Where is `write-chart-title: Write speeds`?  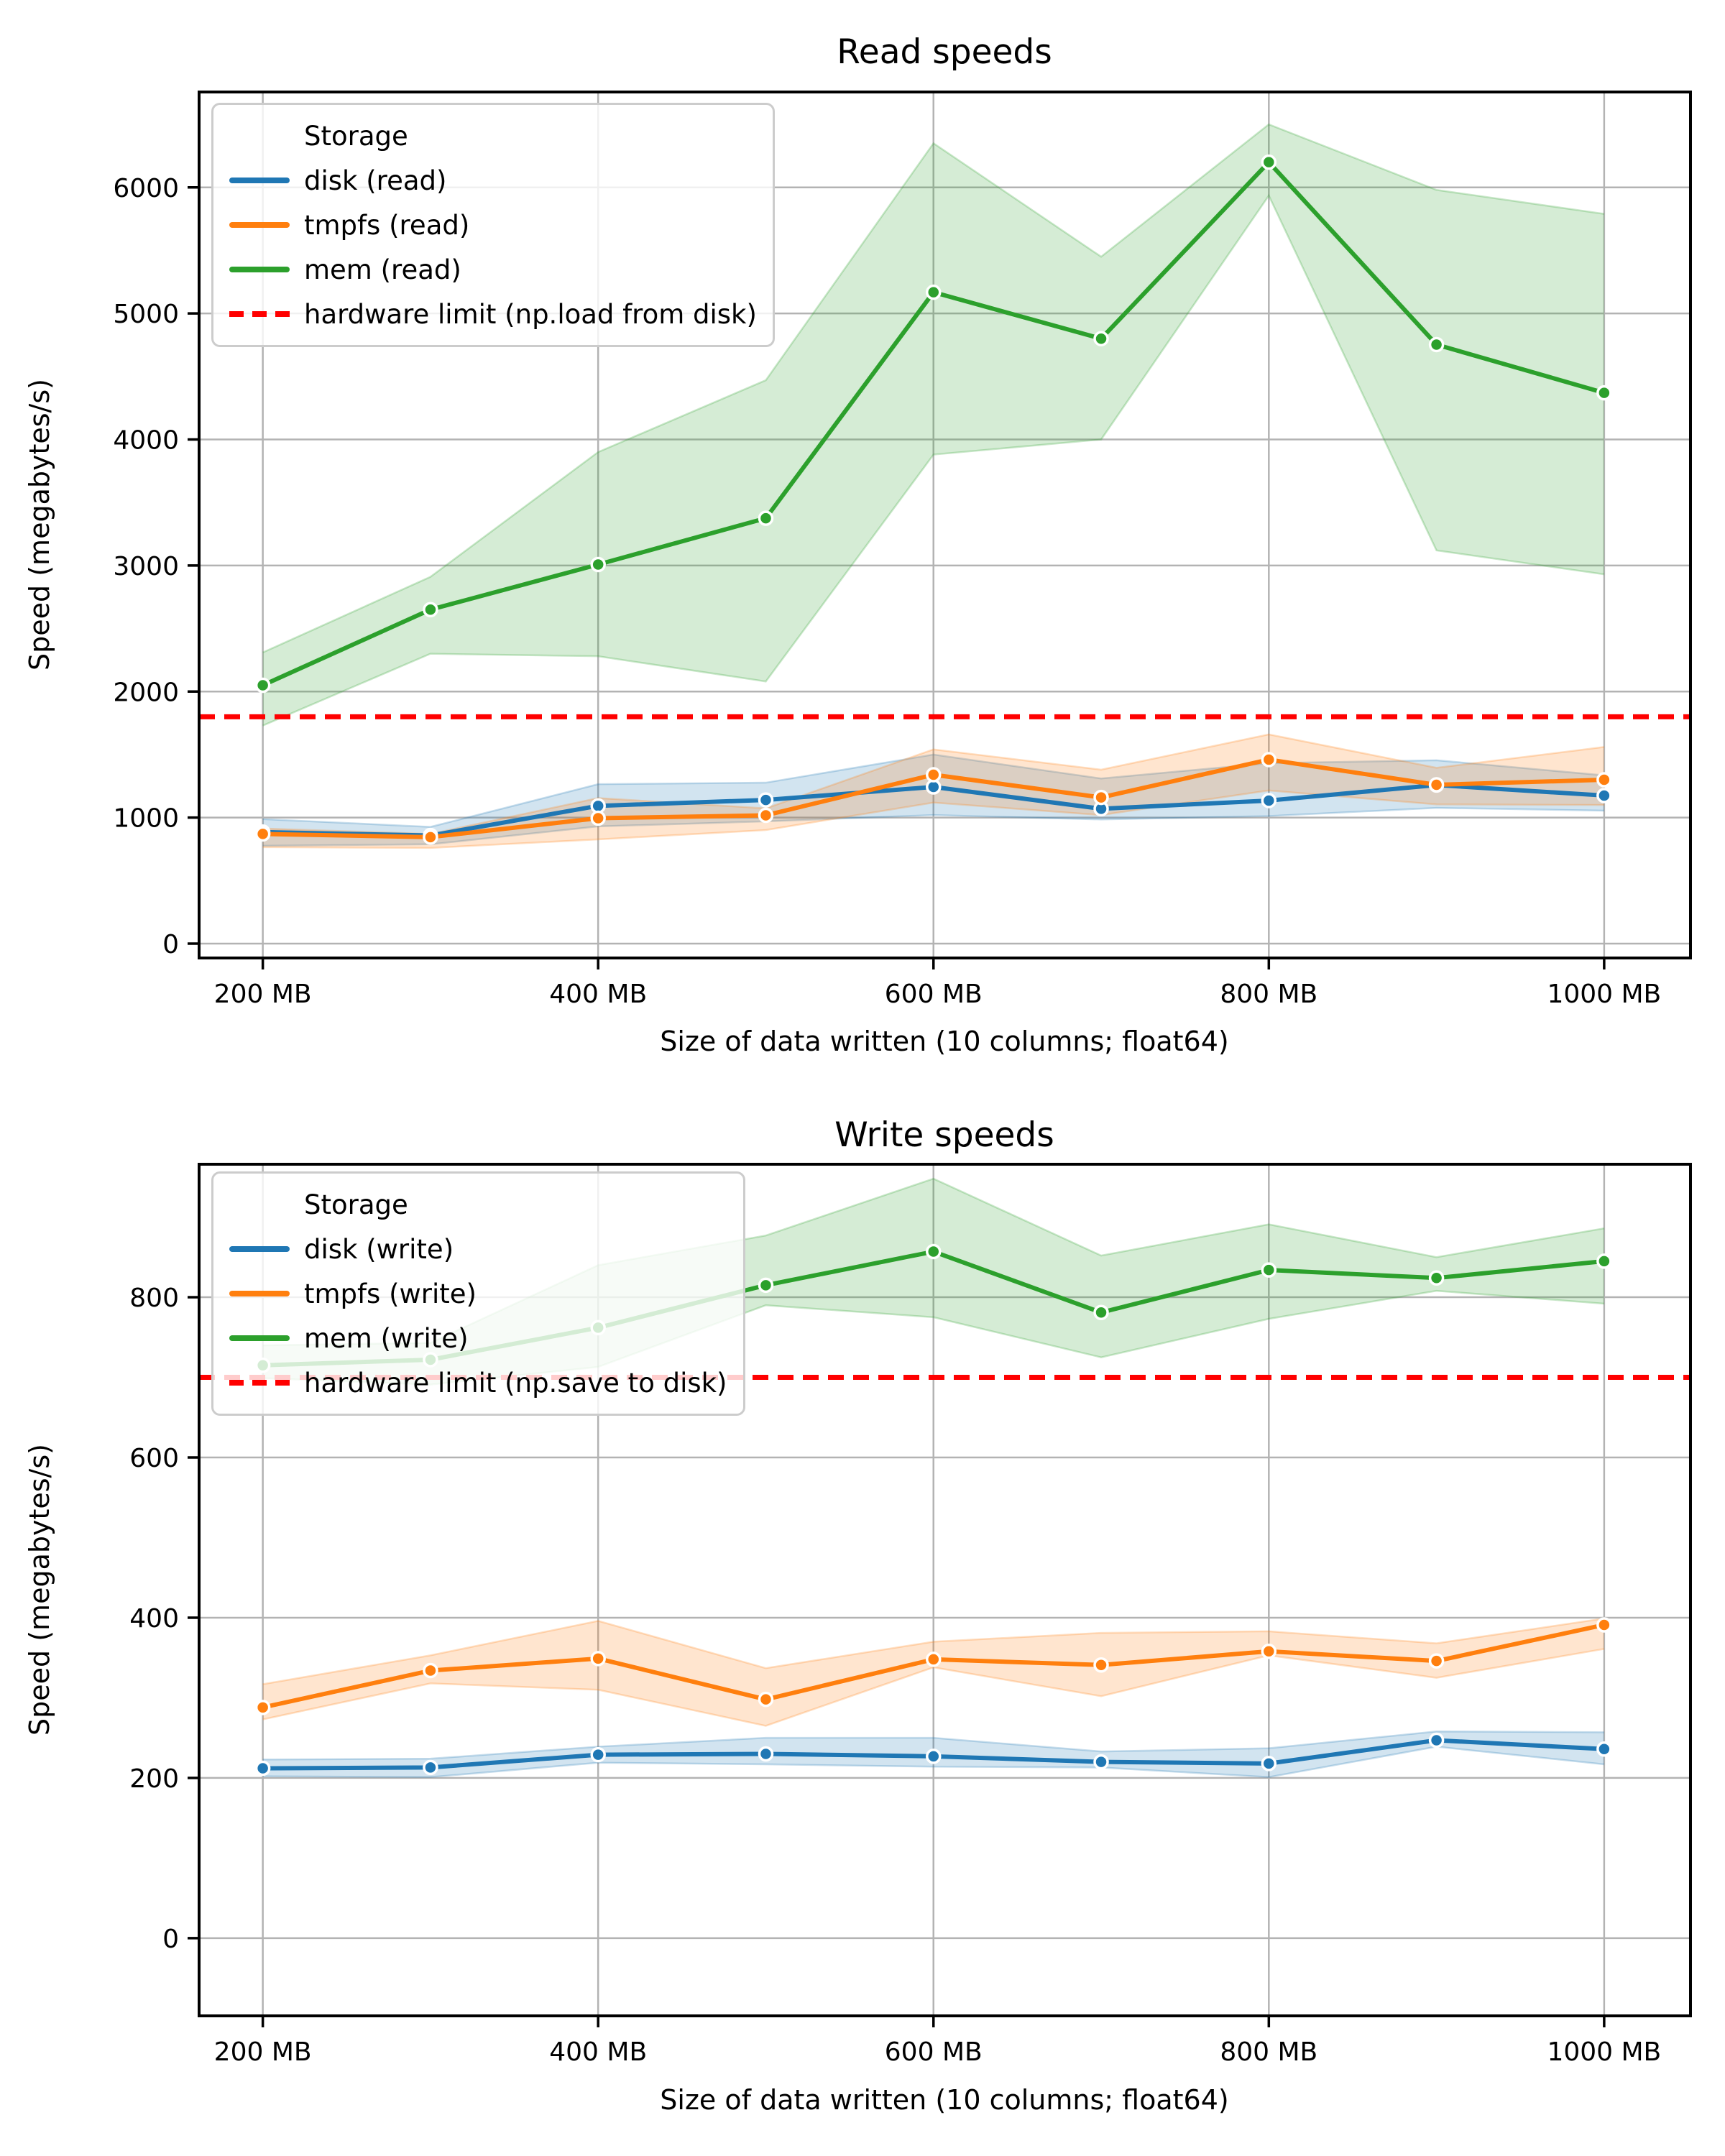 write-chart-title: Write speeds is located at coordinates (944, 1135).